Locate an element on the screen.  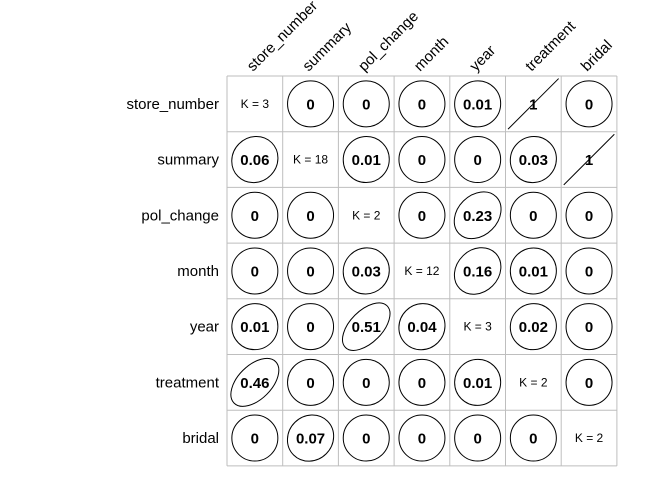
association-value-label: 0.23 is located at coordinates (477, 216).